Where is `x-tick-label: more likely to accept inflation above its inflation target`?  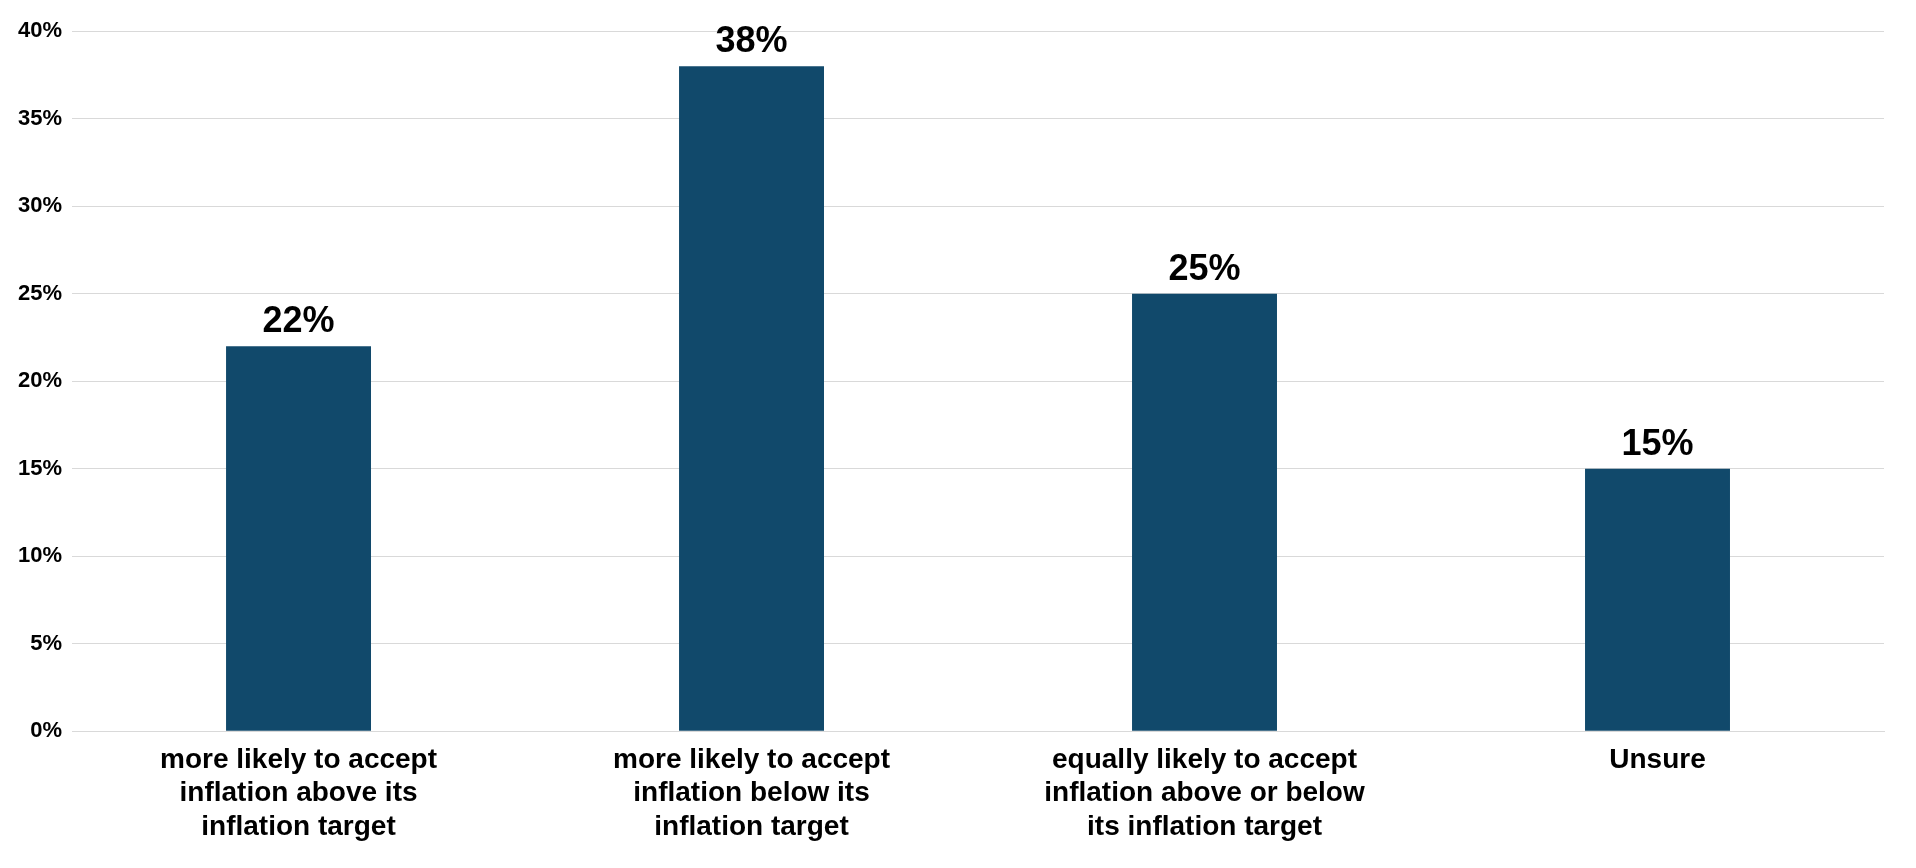 x-tick-label: more likely to accept inflation above its inflation target is located at coordinates (299, 791).